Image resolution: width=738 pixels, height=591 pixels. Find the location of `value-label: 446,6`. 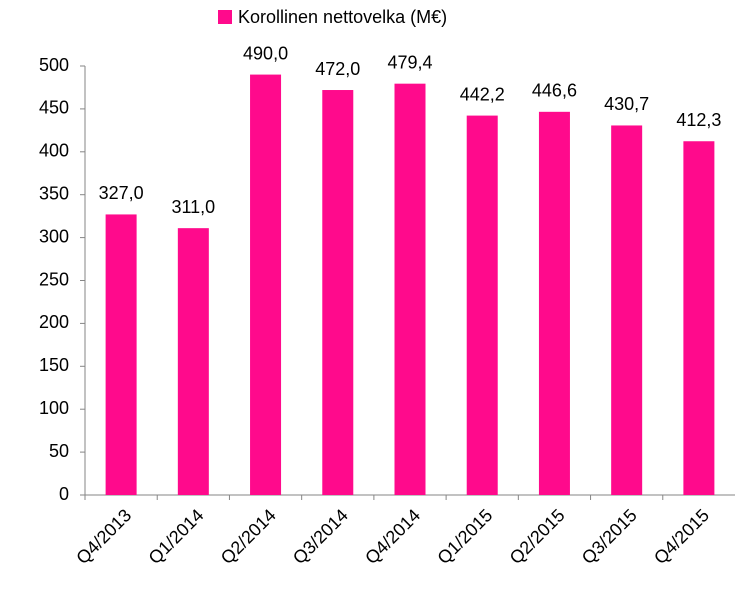

value-label: 446,6 is located at coordinates (554, 91).